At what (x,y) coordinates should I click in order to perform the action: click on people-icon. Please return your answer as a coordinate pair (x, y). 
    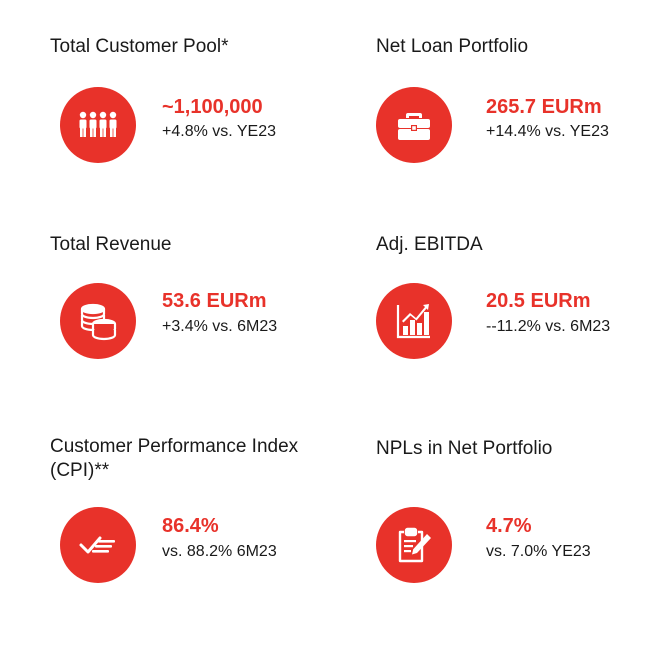
    Looking at the image, I should click on (98, 125).